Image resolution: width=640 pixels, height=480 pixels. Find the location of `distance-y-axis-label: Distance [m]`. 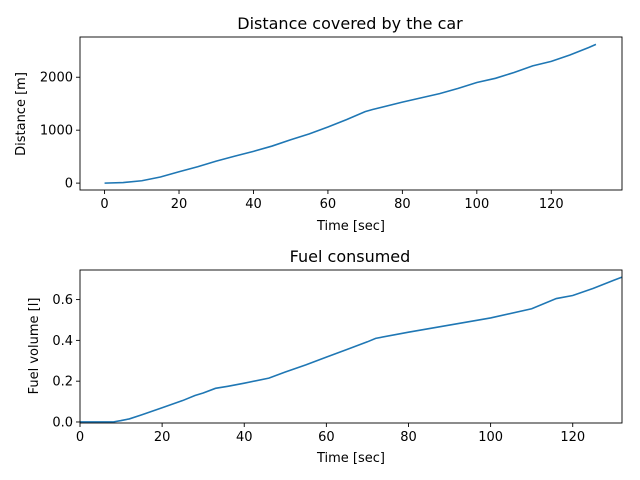

distance-y-axis-label: Distance [m] is located at coordinates (21, 114).